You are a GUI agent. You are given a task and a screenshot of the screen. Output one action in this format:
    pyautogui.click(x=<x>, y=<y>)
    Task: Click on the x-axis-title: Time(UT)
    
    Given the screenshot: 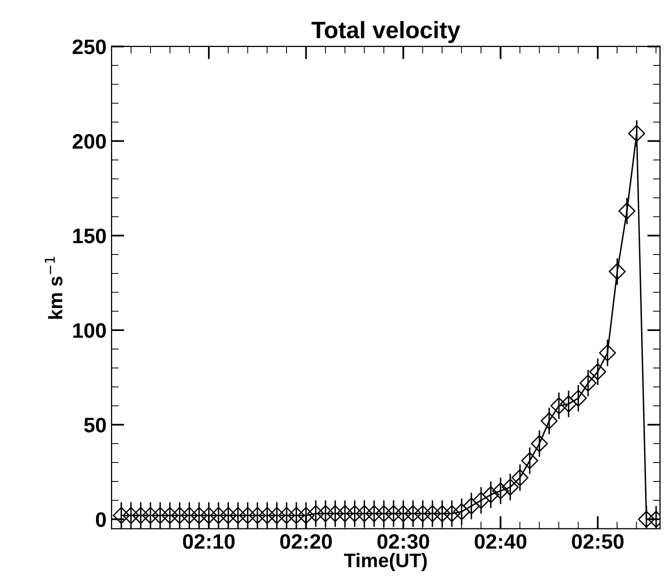 What is the action you would take?
    pyautogui.click(x=385, y=562)
    